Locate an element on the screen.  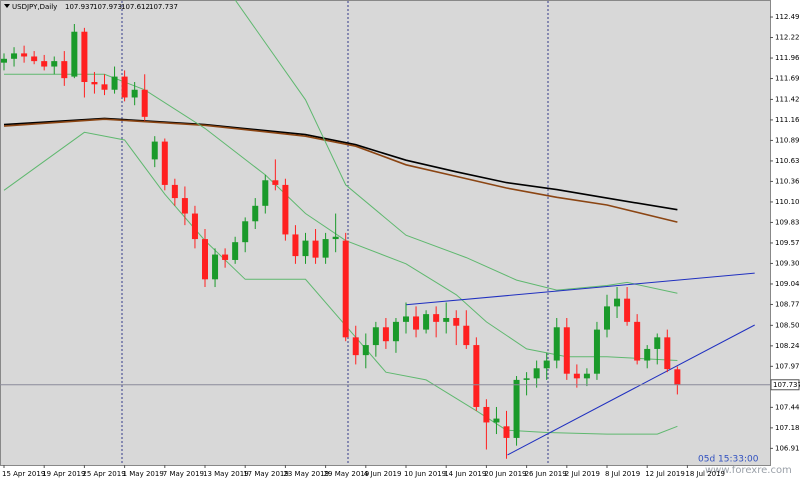
x-tick-label: 10 Jun 2019 is located at coordinates (425, 474).